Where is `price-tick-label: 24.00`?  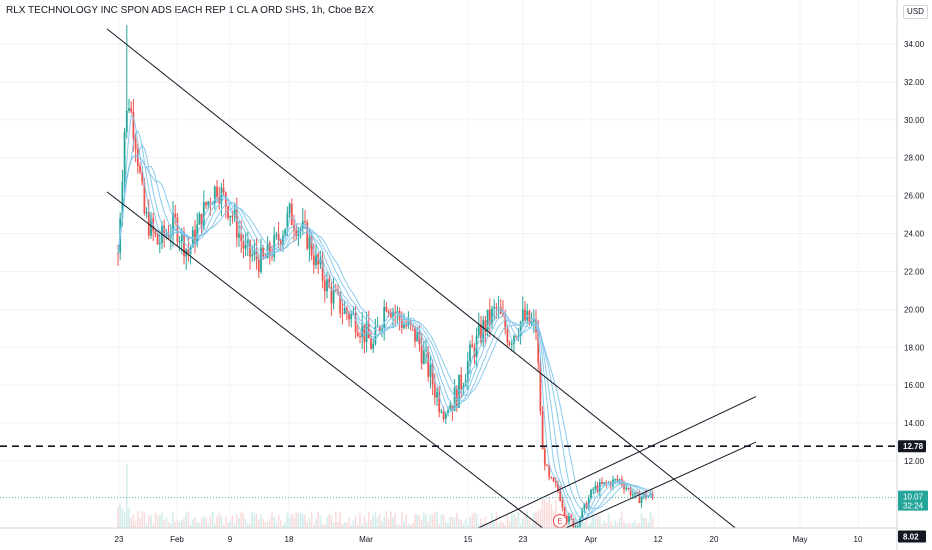
price-tick-label: 24.00 is located at coordinates (914, 234).